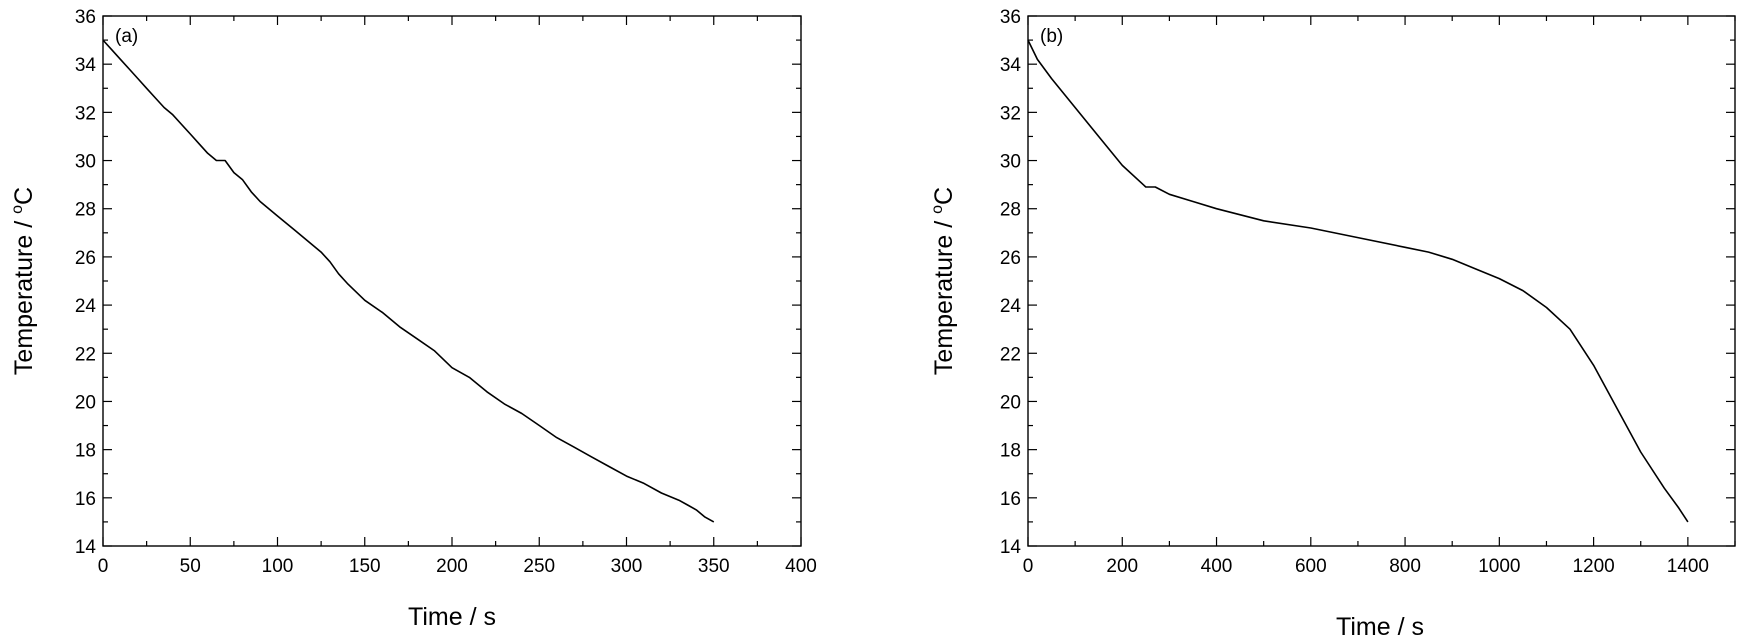 The height and width of the screenshot is (643, 1750). Describe the element at coordinates (126, 36) in the screenshot. I see `panel-label: (a)` at that location.